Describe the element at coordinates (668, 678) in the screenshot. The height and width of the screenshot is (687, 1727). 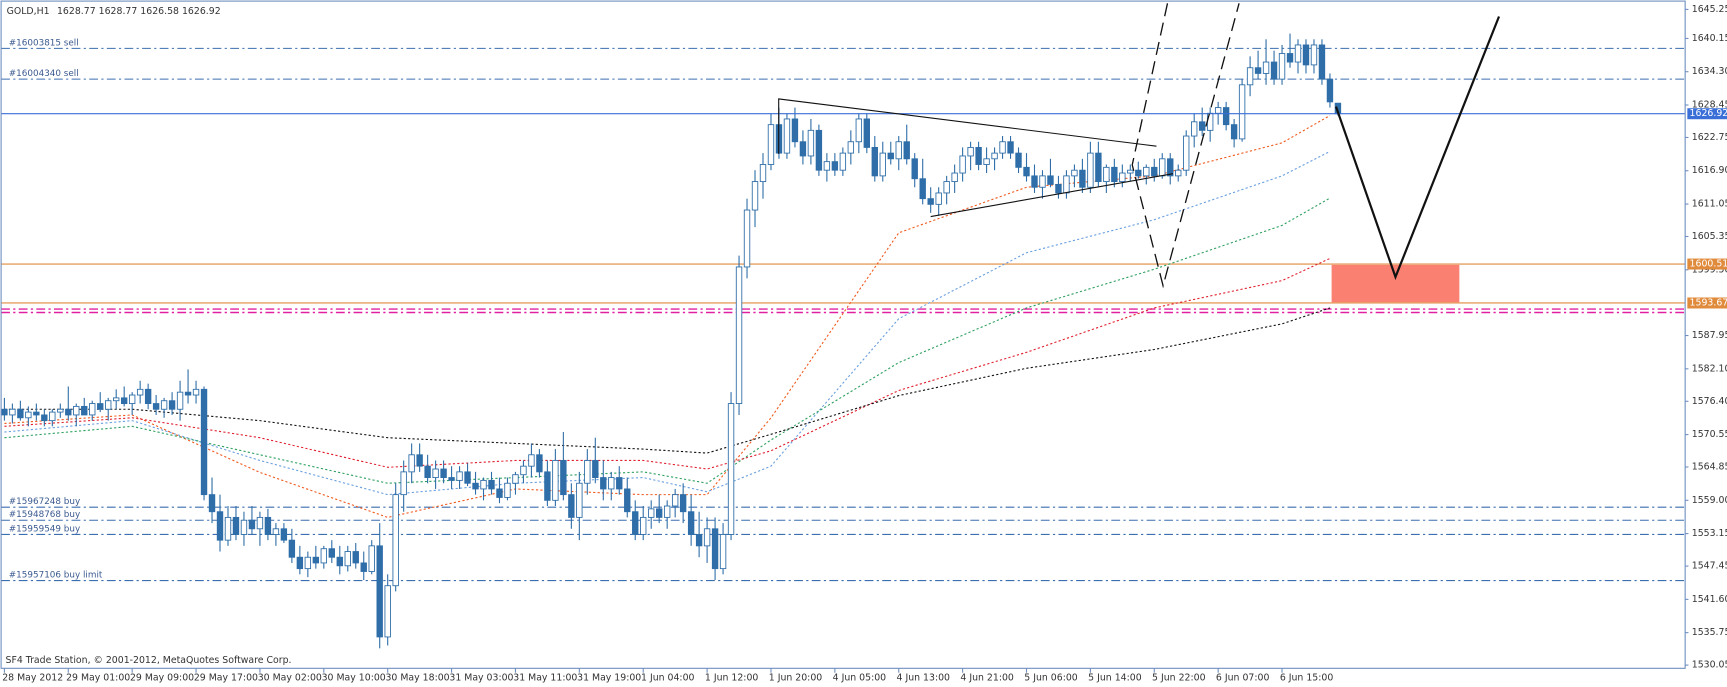
I see `x-tick-label: 1 Jun 04:00` at that location.